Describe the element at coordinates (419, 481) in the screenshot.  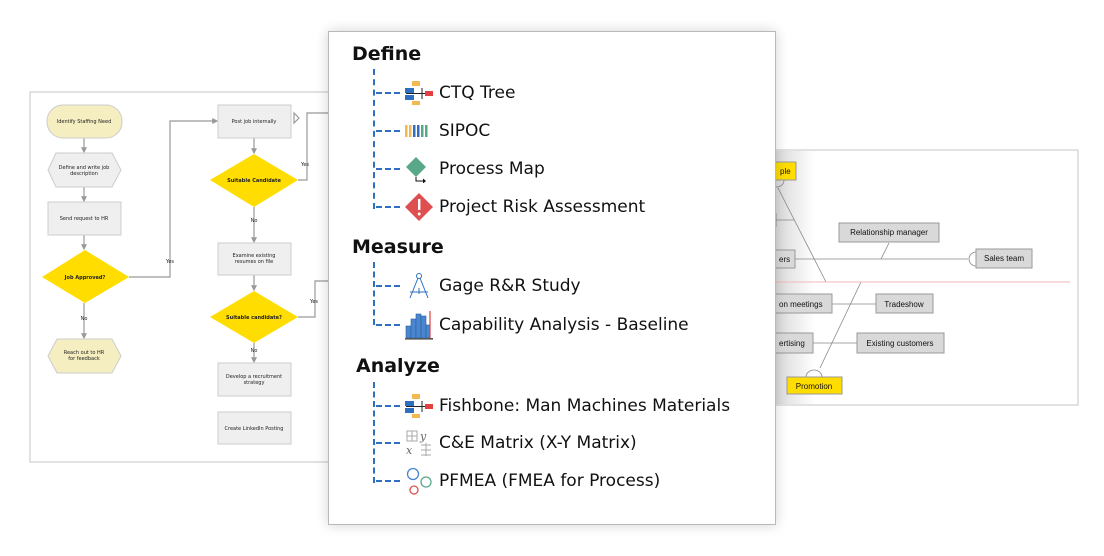
I see `pfmea-icon` at that location.